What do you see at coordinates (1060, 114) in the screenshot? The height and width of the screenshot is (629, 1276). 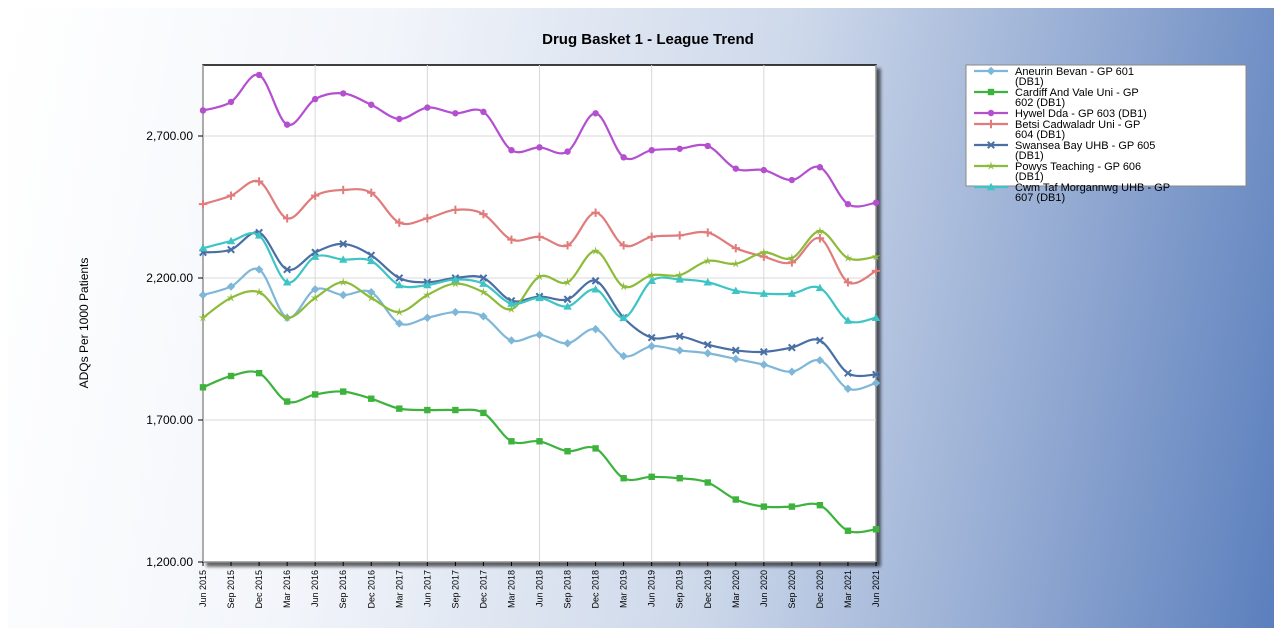 I see `legend-entry: Hywel Dda - GP 603 (DB1)` at bounding box center [1060, 114].